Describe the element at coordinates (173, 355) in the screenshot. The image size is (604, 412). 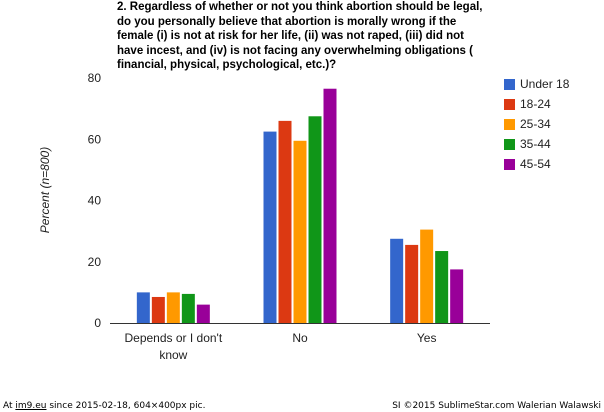
I see `x-tick-label: know` at that location.